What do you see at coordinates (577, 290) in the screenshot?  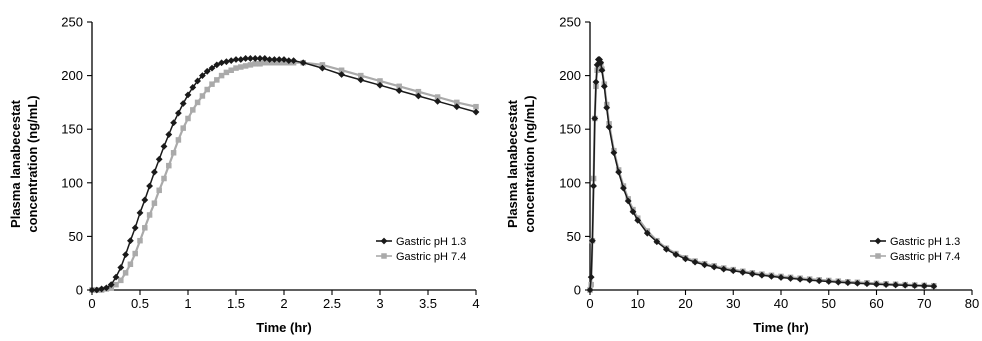 I see `right-y-tick-label: 0` at bounding box center [577, 290].